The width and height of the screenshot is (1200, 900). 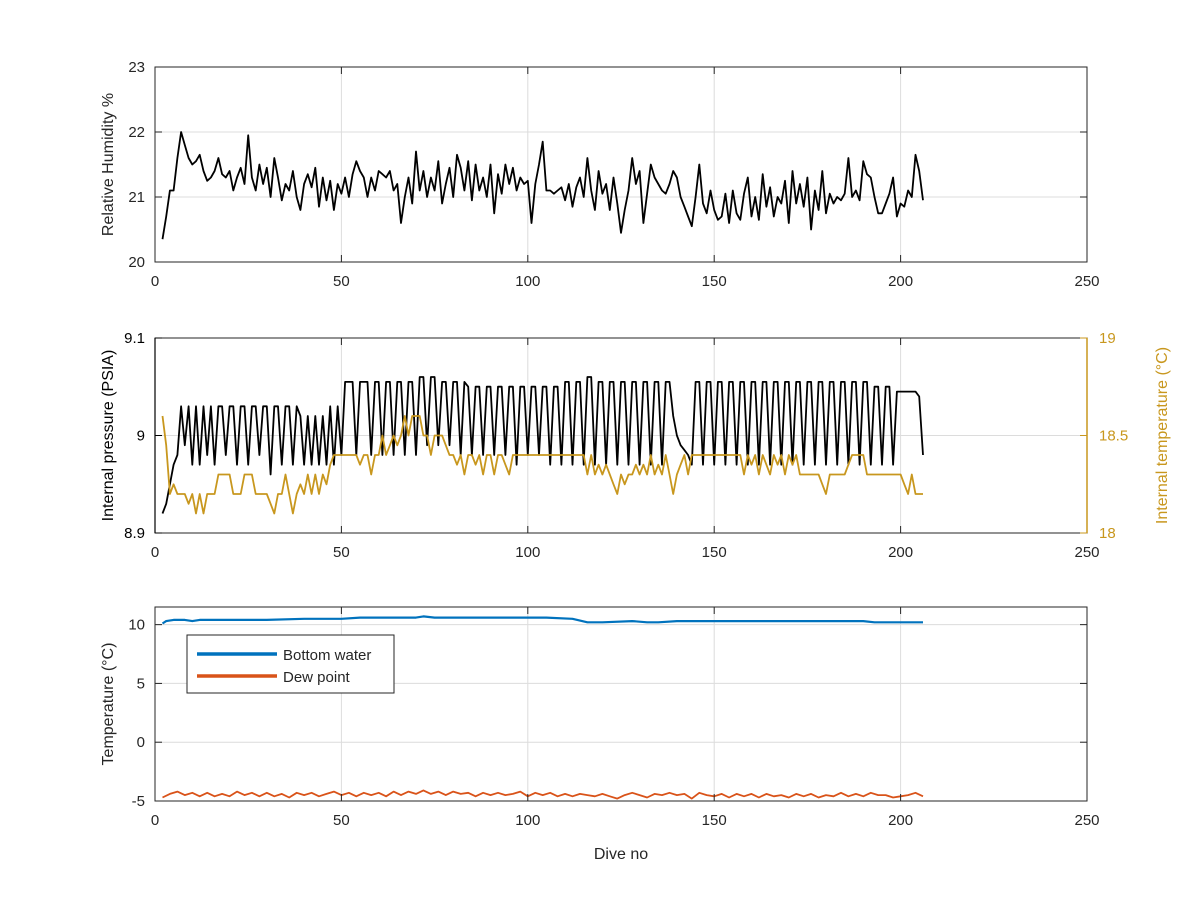 What do you see at coordinates (136, 197) in the screenshot?
I see `y-tick-label: 21` at bounding box center [136, 197].